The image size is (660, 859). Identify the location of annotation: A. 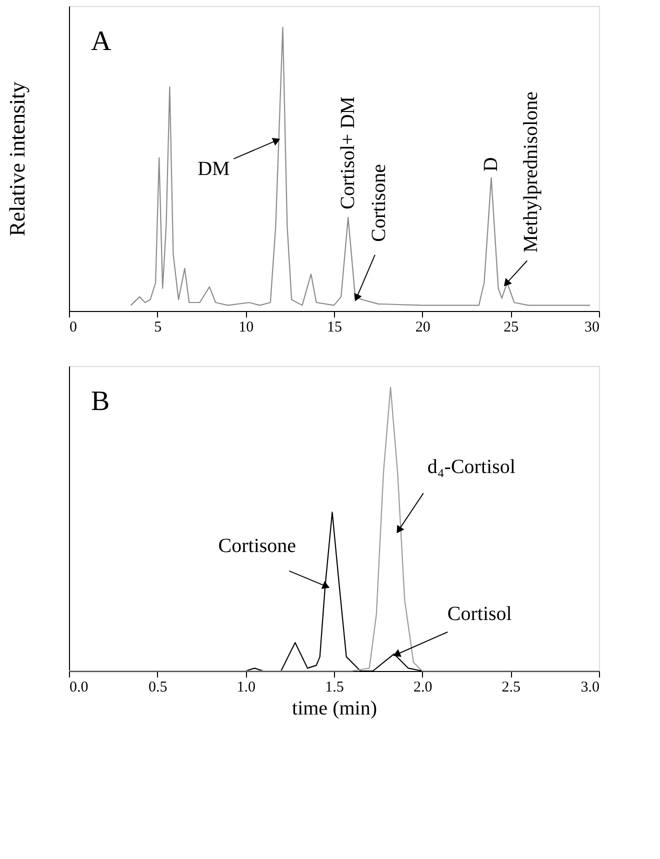
(101, 41).